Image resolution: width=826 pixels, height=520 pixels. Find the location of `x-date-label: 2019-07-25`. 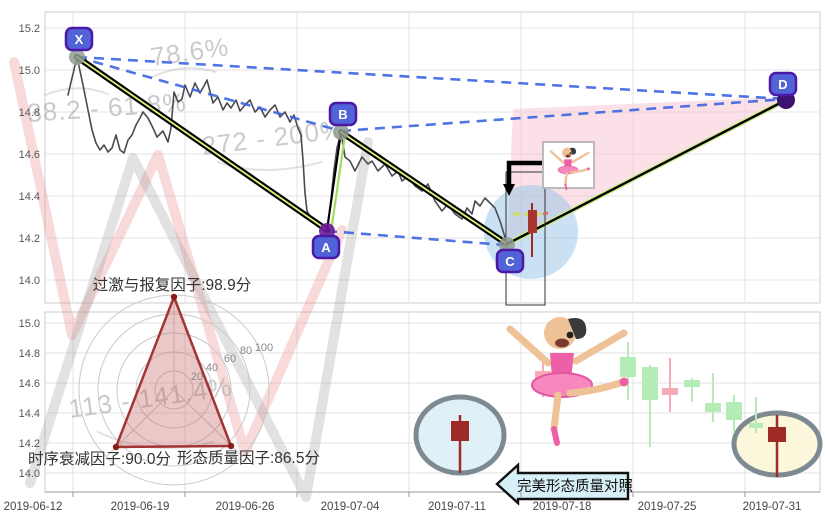

x-date-label: 2019-07-25 is located at coordinates (667, 507).